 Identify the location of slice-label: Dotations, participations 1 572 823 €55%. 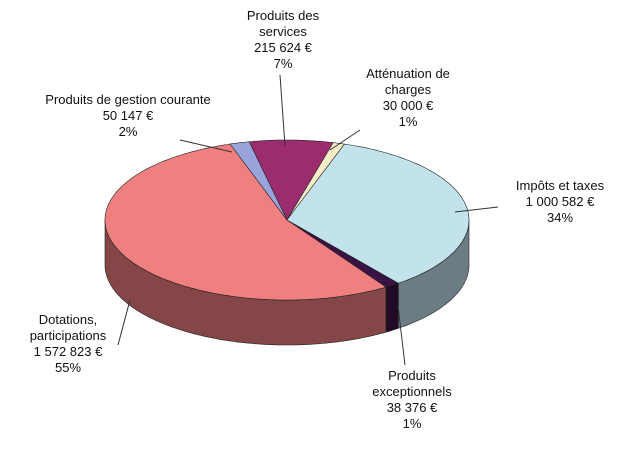
(68, 344).